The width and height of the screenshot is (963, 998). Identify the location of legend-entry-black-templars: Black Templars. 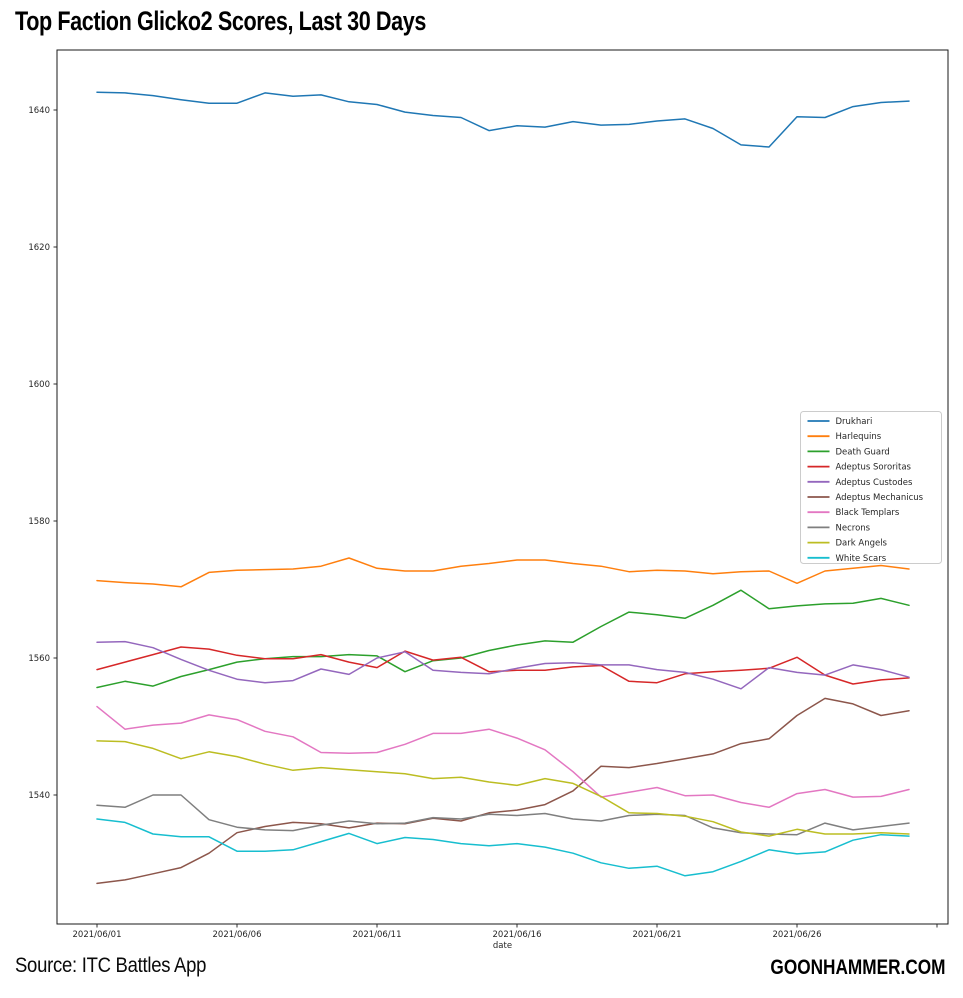
(853, 513).